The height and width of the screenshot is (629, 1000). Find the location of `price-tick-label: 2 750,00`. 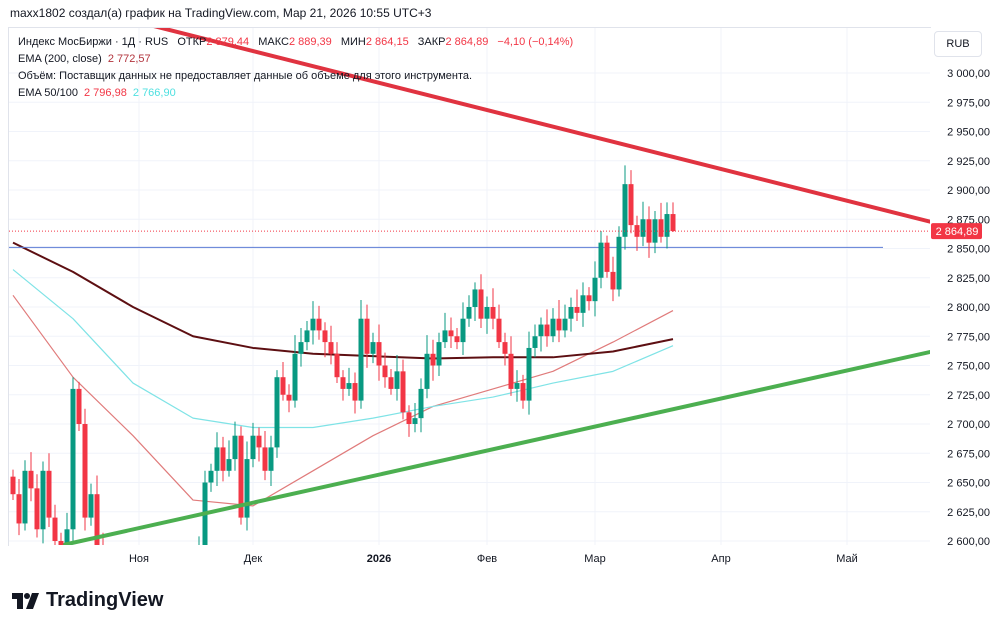

price-tick-label: 2 750,00 is located at coordinates (968, 367).